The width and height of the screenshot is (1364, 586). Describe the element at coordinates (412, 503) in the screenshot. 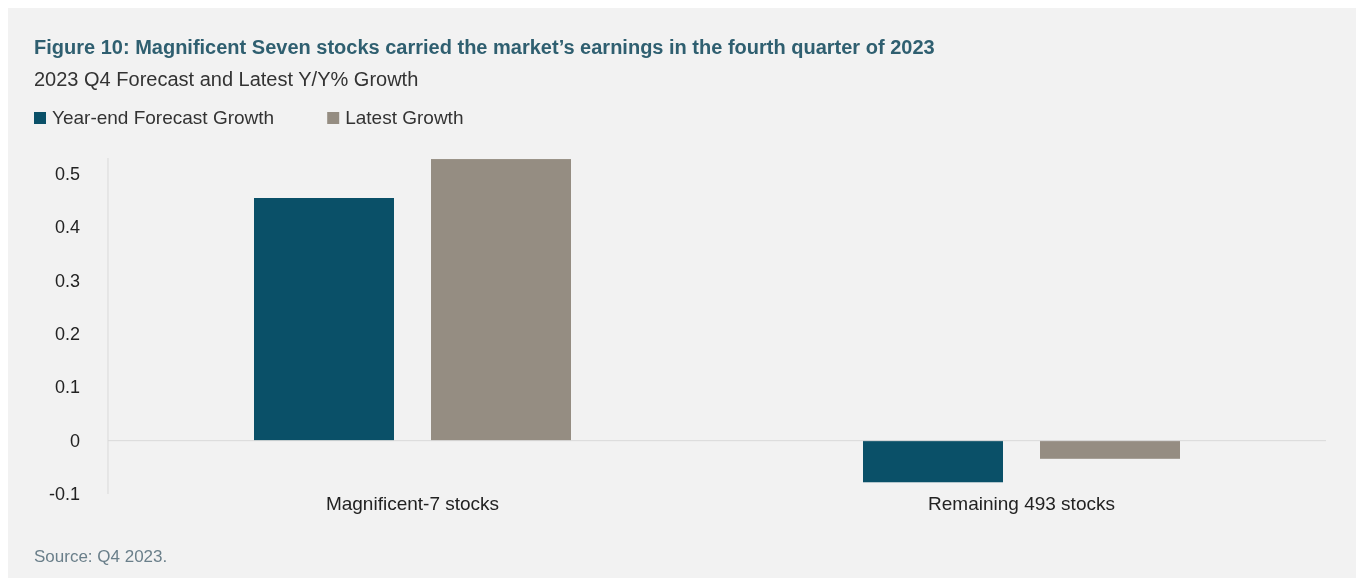

I see `x-tick-label: Magnificent-7 stocks` at that location.